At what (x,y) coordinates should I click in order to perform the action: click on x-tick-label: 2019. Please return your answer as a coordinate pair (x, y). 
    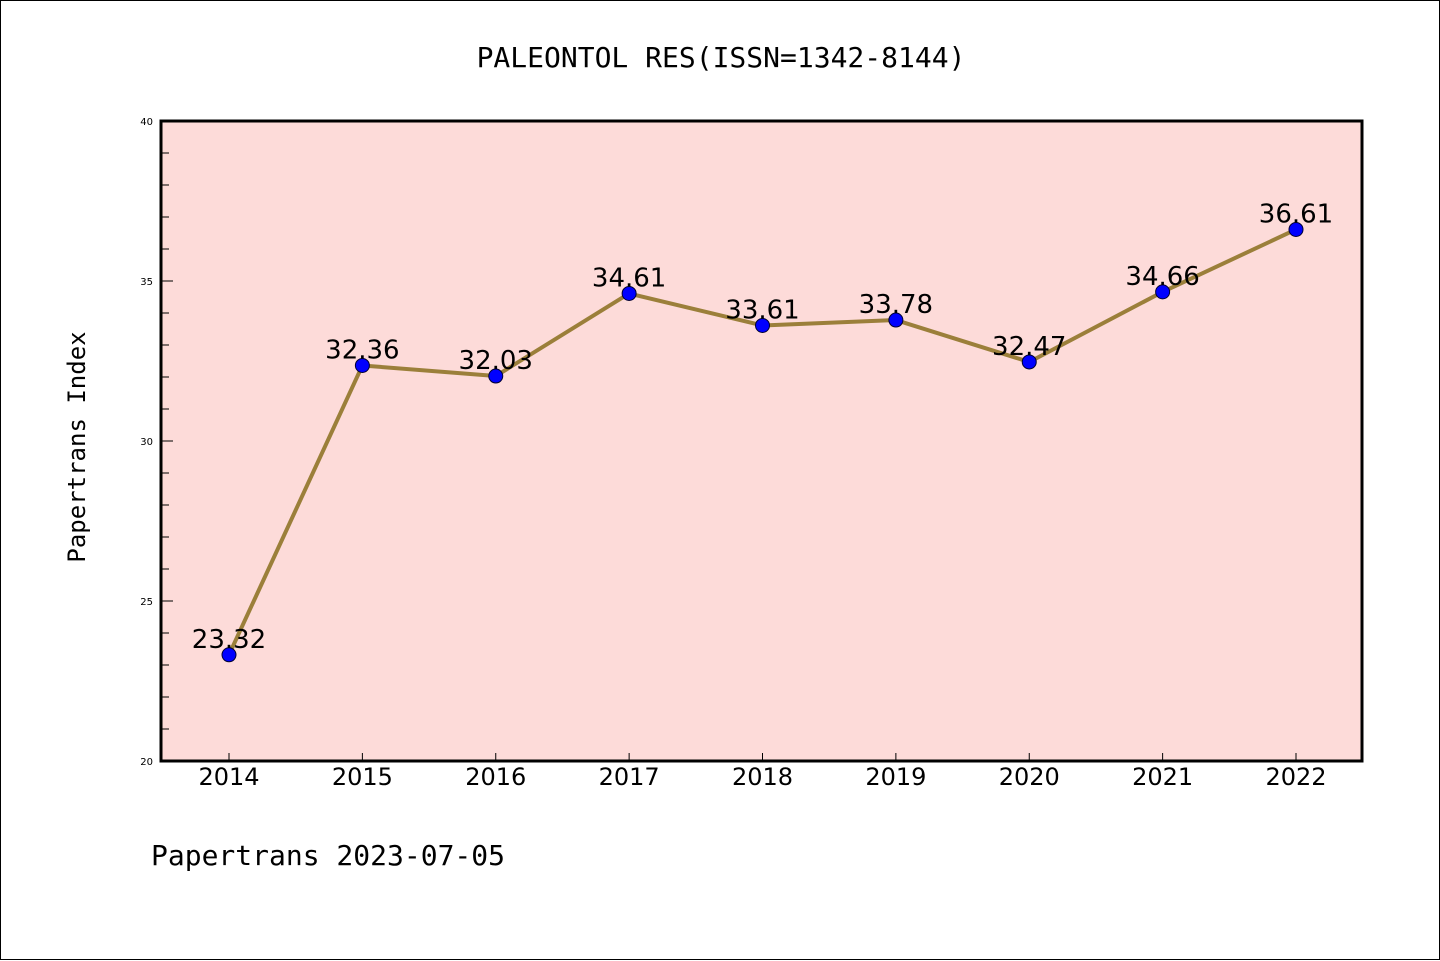
    Looking at the image, I should click on (895, 777).